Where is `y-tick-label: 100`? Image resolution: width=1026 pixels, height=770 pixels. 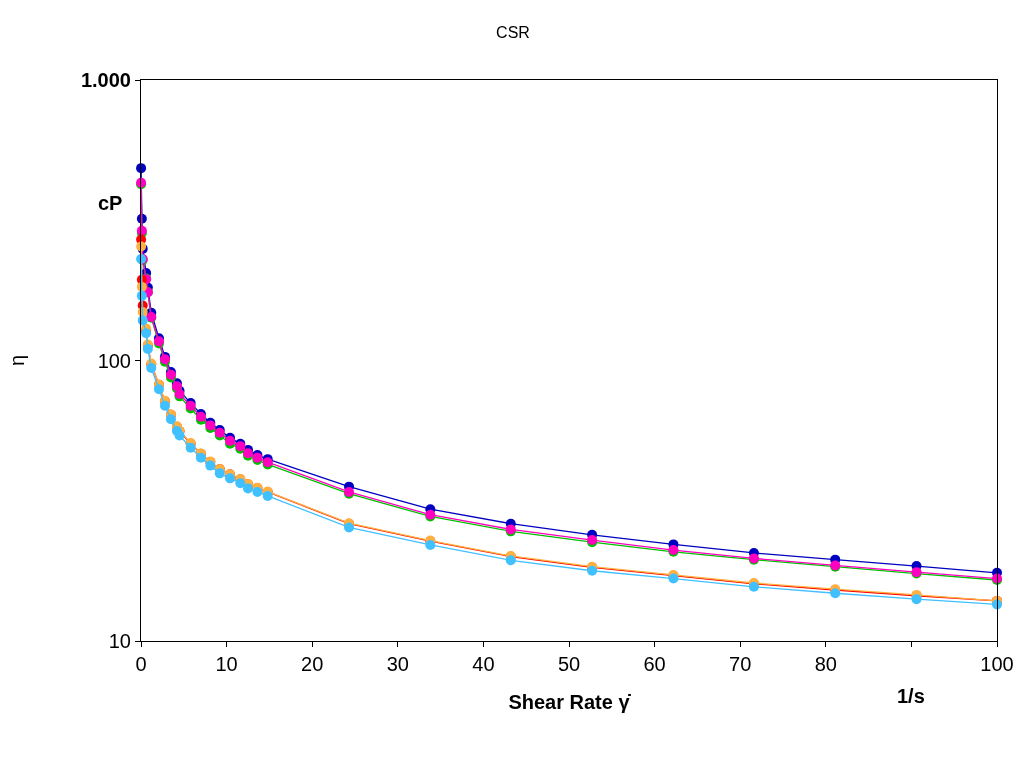
y-tick-label: 100 is located at coordinates (114, 360).